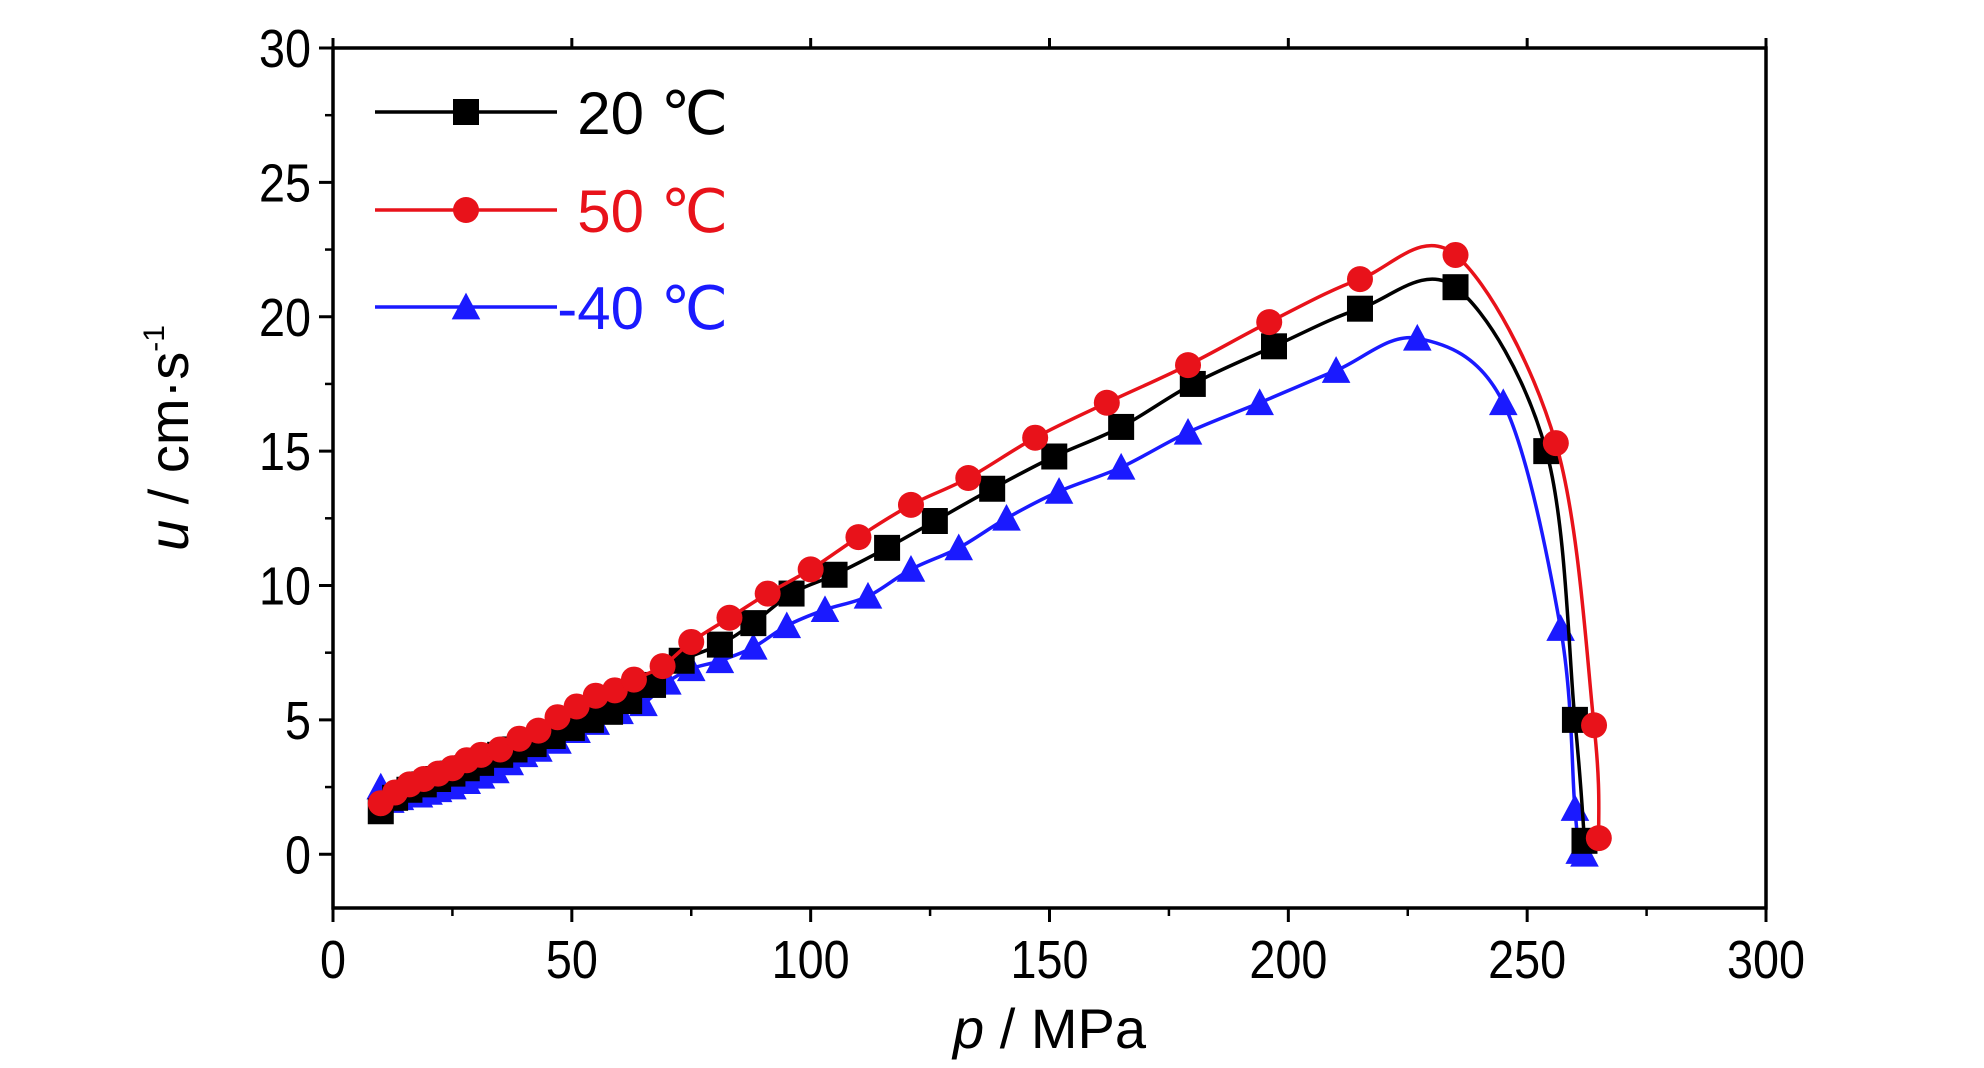 The height and width of the screenshot is (1068, 1984). Describe the element at coordinates (285, 318) in the screenshot. I see `y-tick-label-4: 20` at that location.